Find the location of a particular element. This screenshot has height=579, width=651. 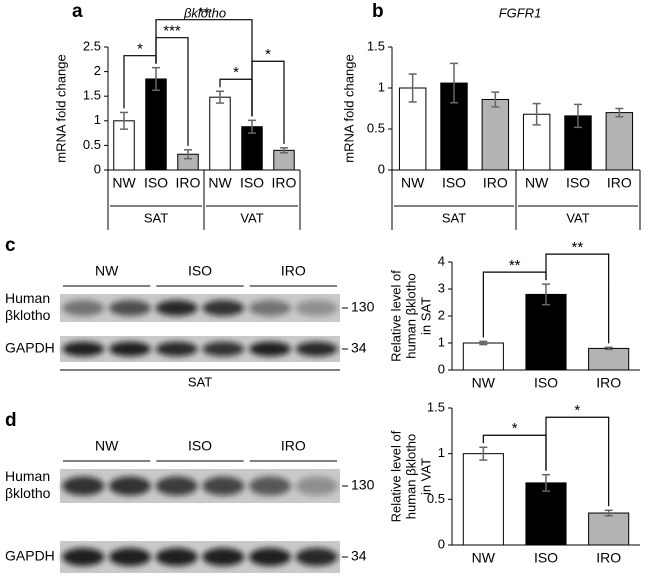

panel-label: c is located at coordinates (10, 245).